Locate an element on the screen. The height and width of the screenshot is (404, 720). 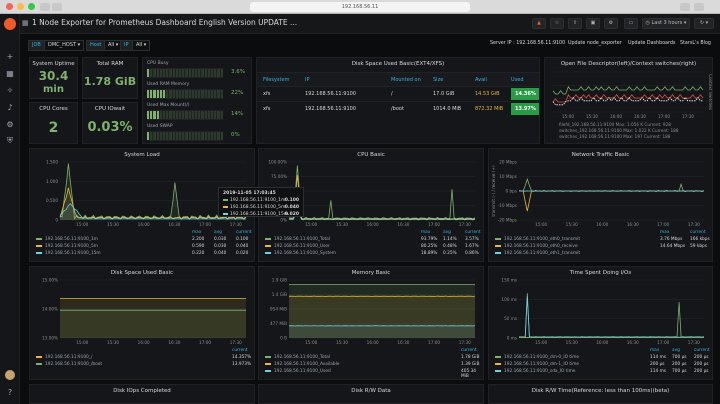
forward-button is located at coordinates (57, 7).